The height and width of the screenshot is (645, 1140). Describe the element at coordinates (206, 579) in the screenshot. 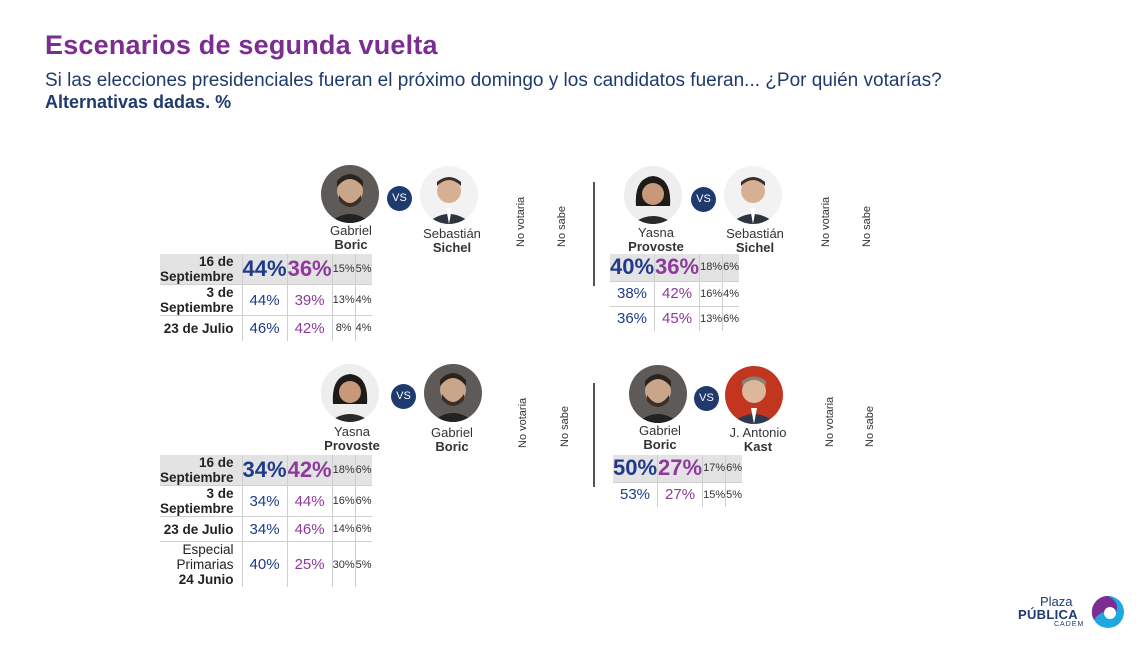

I see `row-label-line2: 24 Junio` at that location.